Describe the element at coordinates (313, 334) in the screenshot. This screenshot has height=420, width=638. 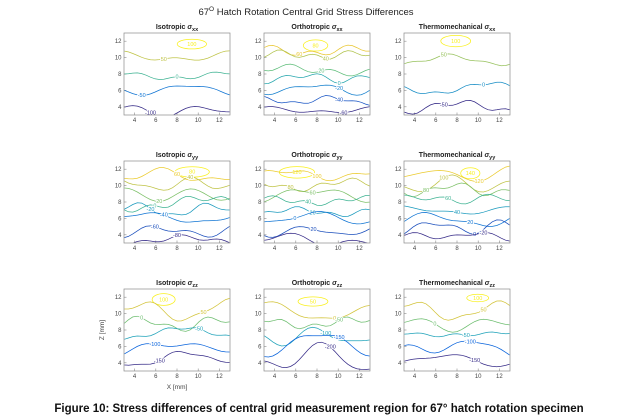
I see `contour-plot: 4 6 8 10 12 4 6 8 10 12 50 0-50 -100-150 -200` at that location.